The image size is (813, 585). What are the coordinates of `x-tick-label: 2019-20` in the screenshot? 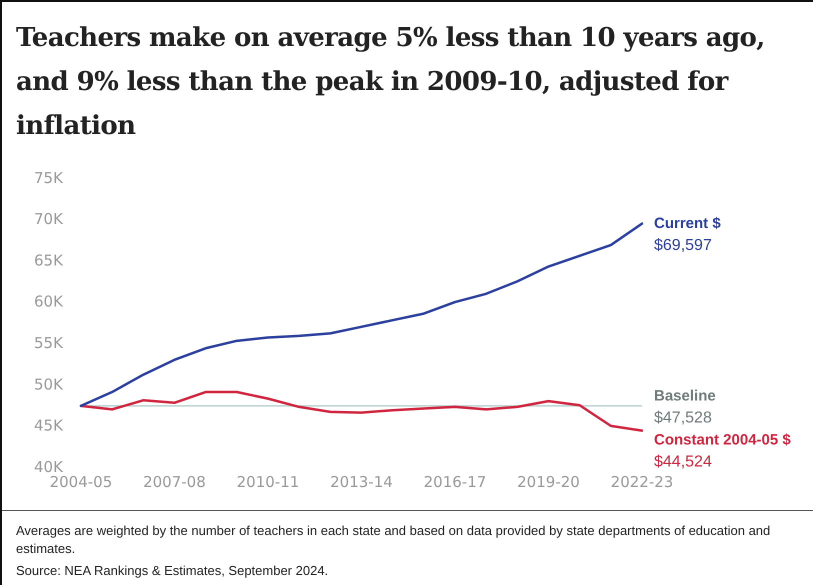 It's located at (548, 481).